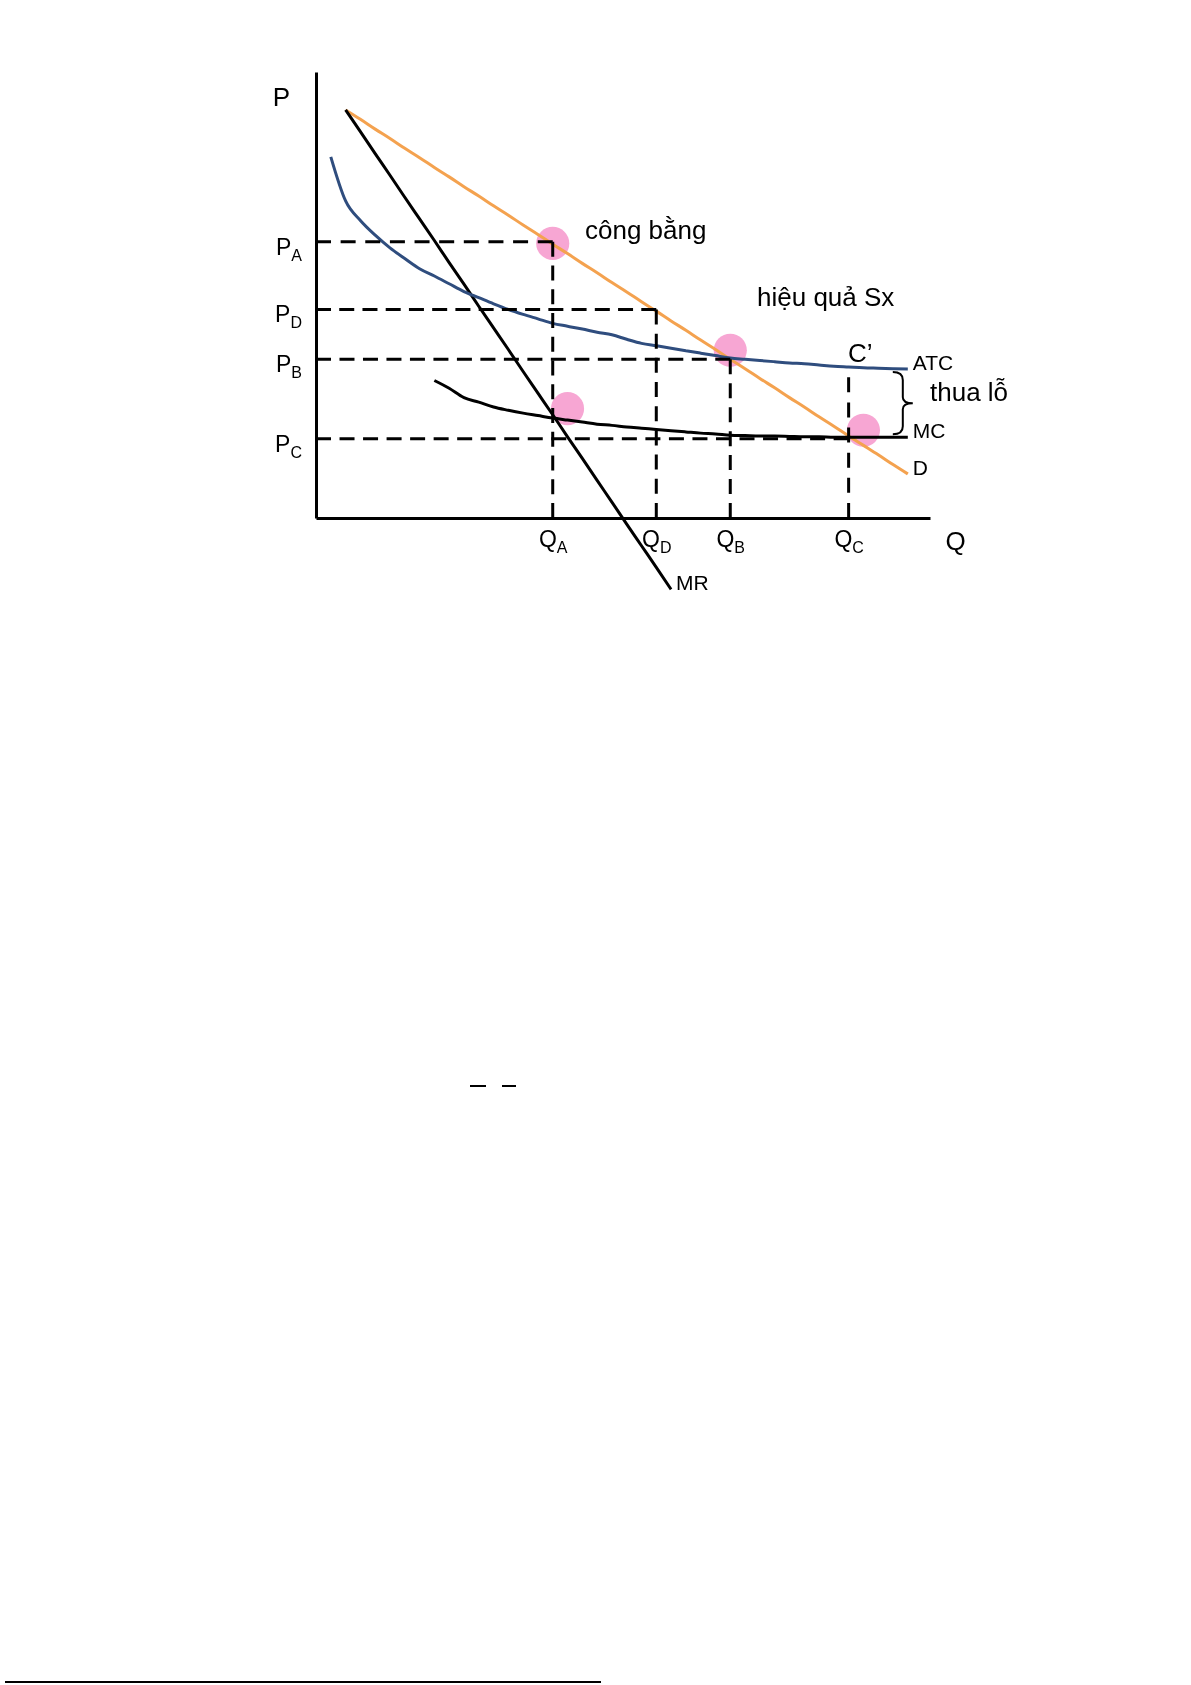 This screenshot has height=1685, width=1191. Describe the element at coordinates (920, 467) in the screenshot. I see `series-label: D` at that location.